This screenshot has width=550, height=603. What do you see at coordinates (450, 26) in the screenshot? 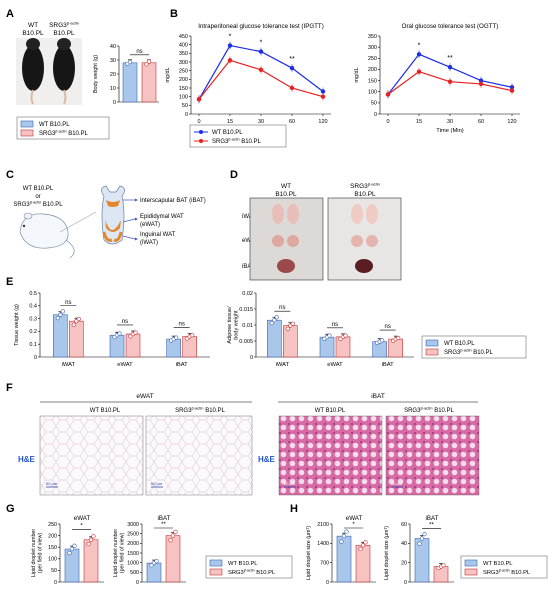
I see `chart-title: Oral glucose tolerance test (OGTT)` at bounding box center [450, 26].